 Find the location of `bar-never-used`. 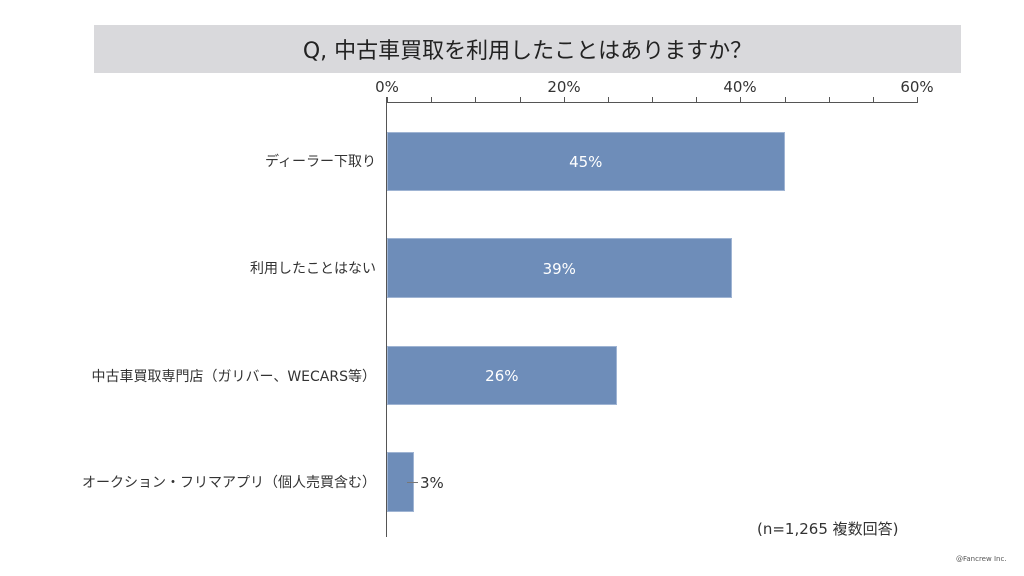

bar-never-used is located at coordinates (559, 268).